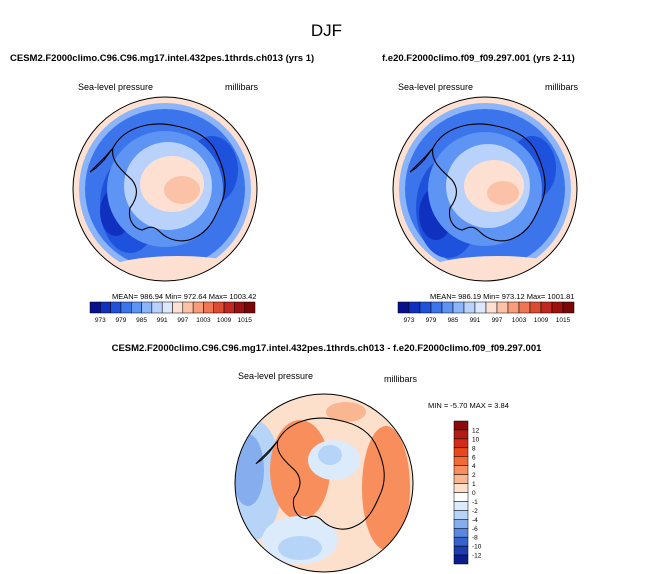 The height and width of the screenshot is (574, 653). I want to click on colorbar-difference-label-6: 1, so click(474, 484).